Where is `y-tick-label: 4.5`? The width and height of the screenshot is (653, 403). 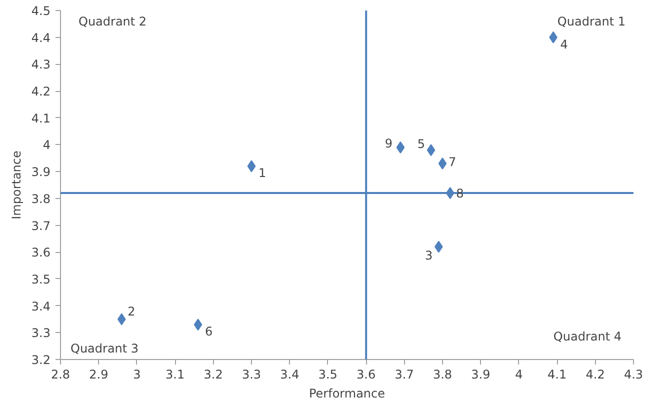
y-tick-label: 4.5 is located at coordinates (41, 11).